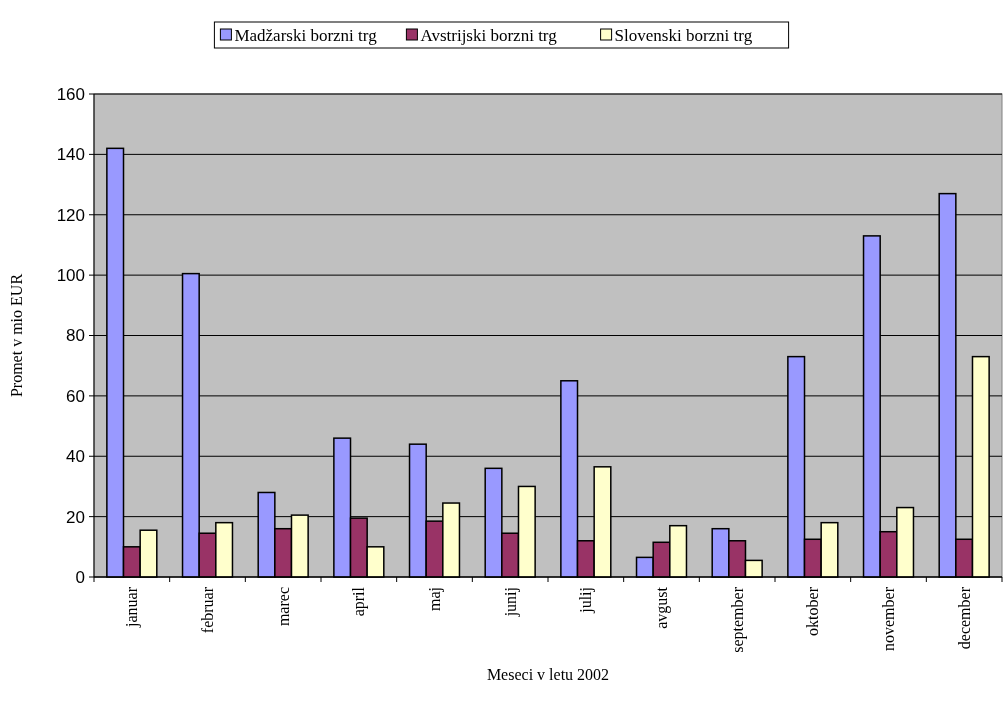  Describe the element at coordinates (208, 610) in the screenshot. I see `x-tick-label: februar` at that location.